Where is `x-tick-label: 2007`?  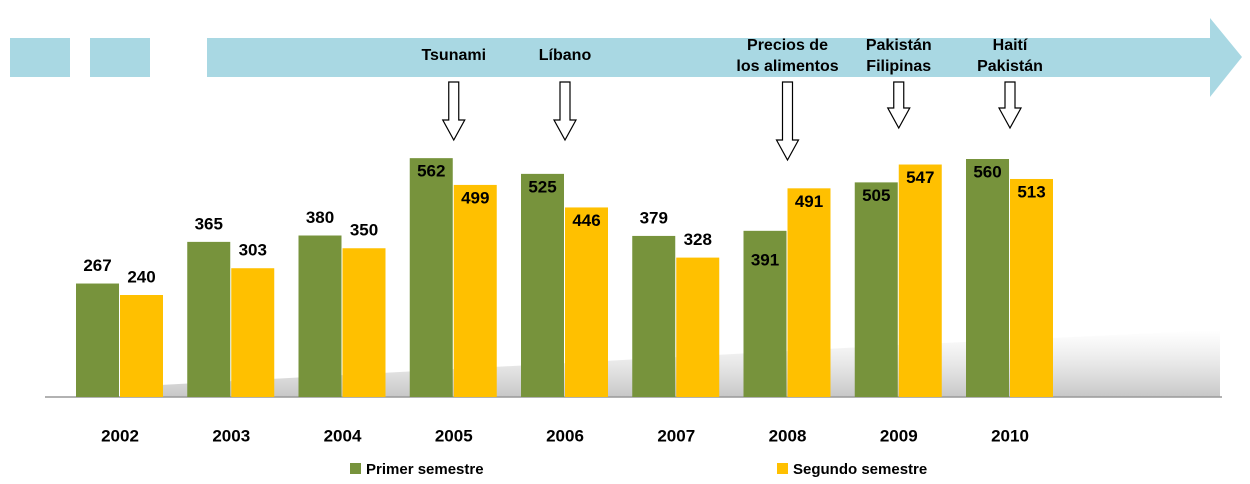 x-tick-label: 2007 is located at coordinates (676, 435).